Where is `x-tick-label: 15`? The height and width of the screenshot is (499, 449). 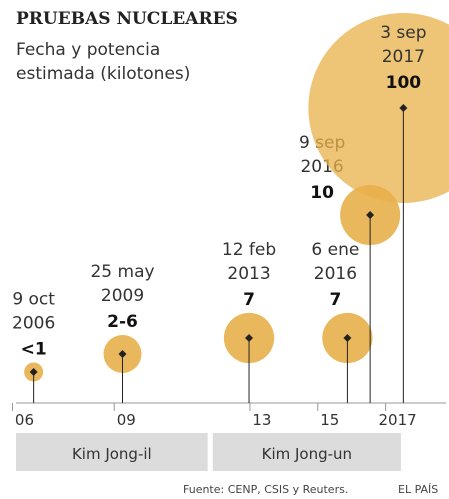 x-tick-label: 15 is located at coordinates (329, 420).